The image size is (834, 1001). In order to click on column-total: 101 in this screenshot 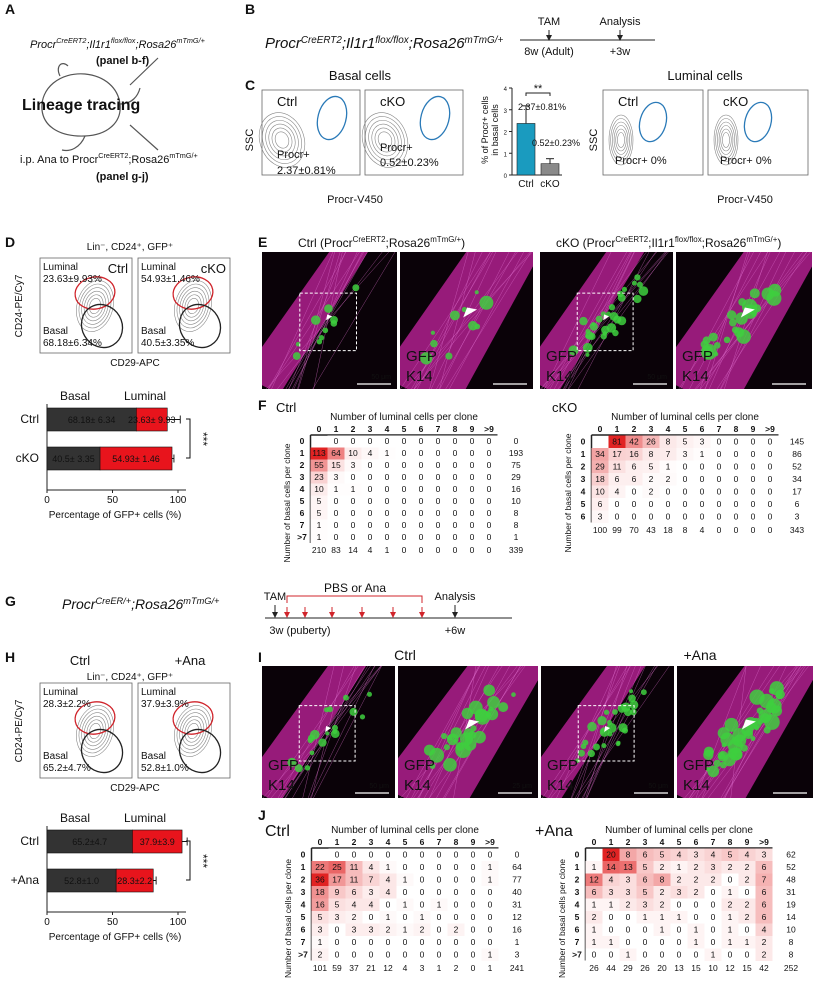, I will do `click(320, 968)`.